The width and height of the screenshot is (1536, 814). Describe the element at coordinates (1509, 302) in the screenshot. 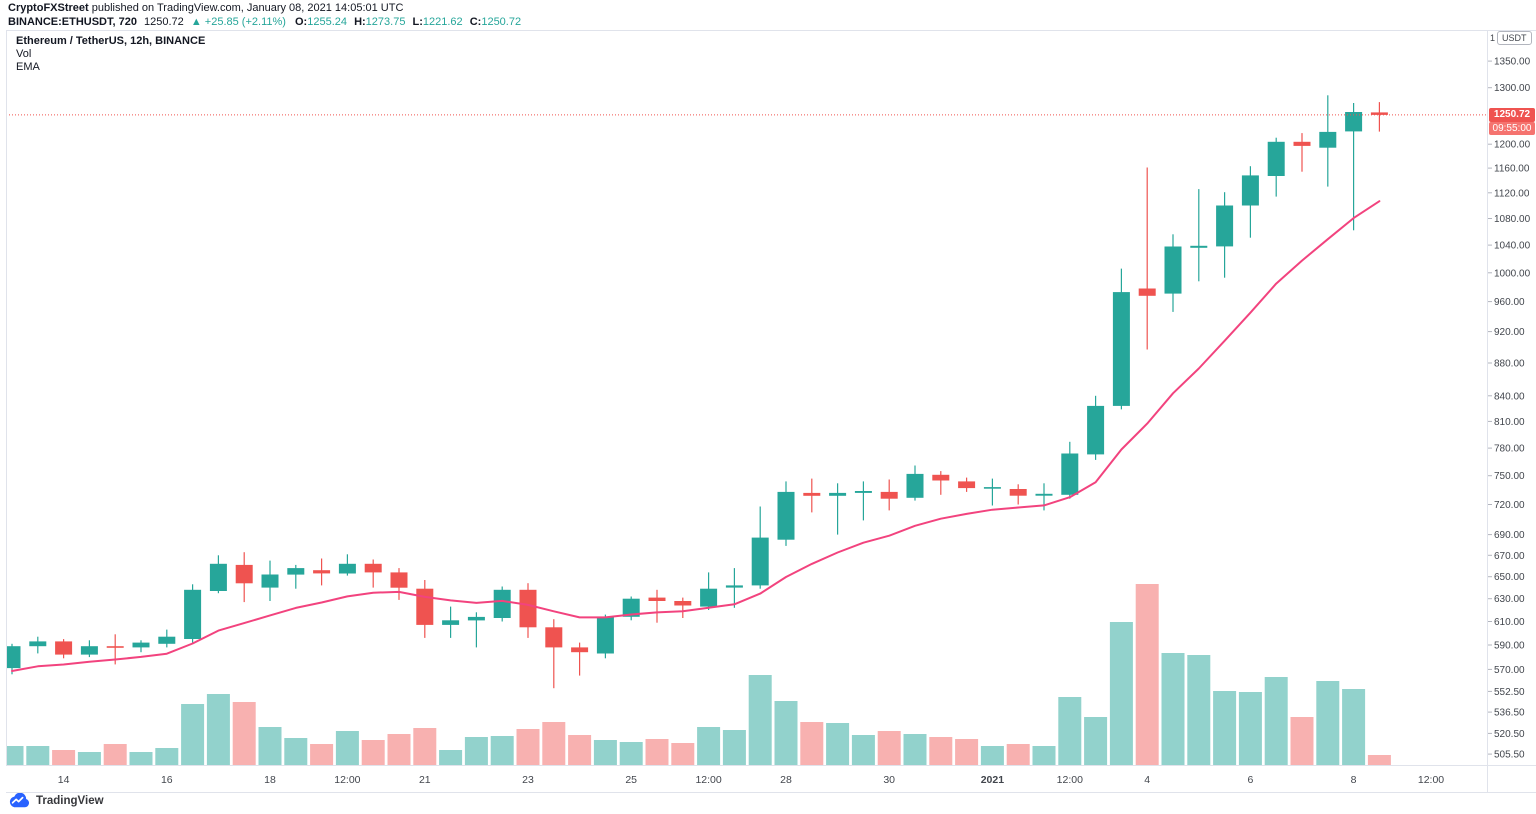

I see `price-tick-label: 960.00` at that location.